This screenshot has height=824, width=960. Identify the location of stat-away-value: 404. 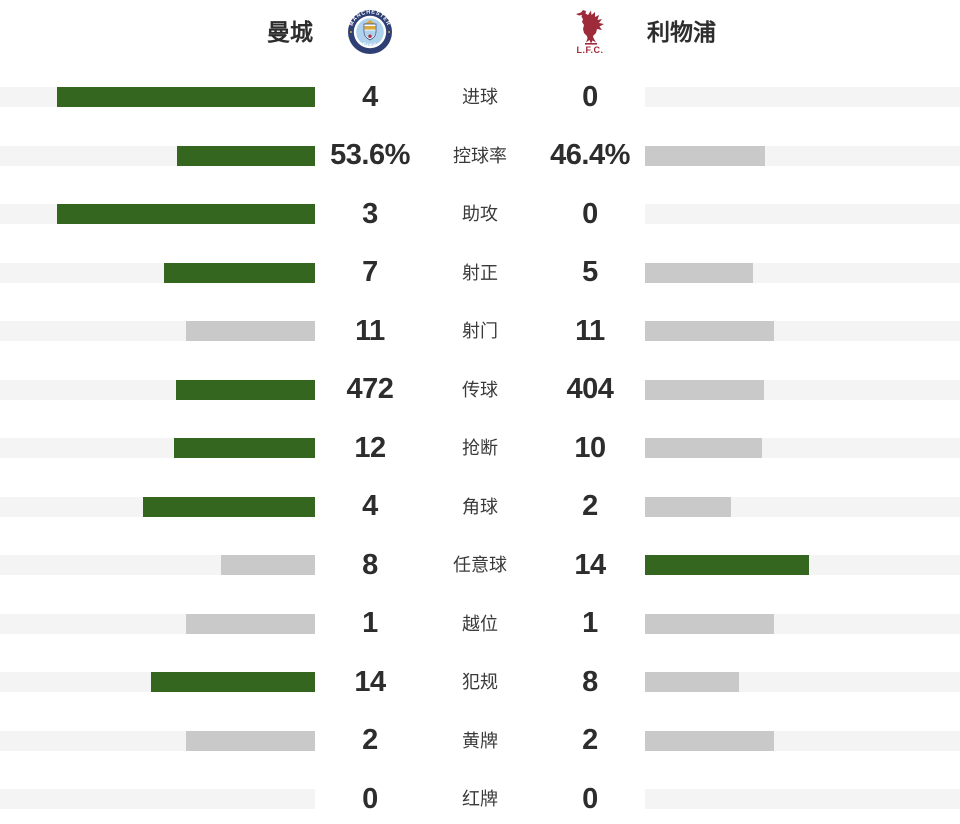
(590, 389).